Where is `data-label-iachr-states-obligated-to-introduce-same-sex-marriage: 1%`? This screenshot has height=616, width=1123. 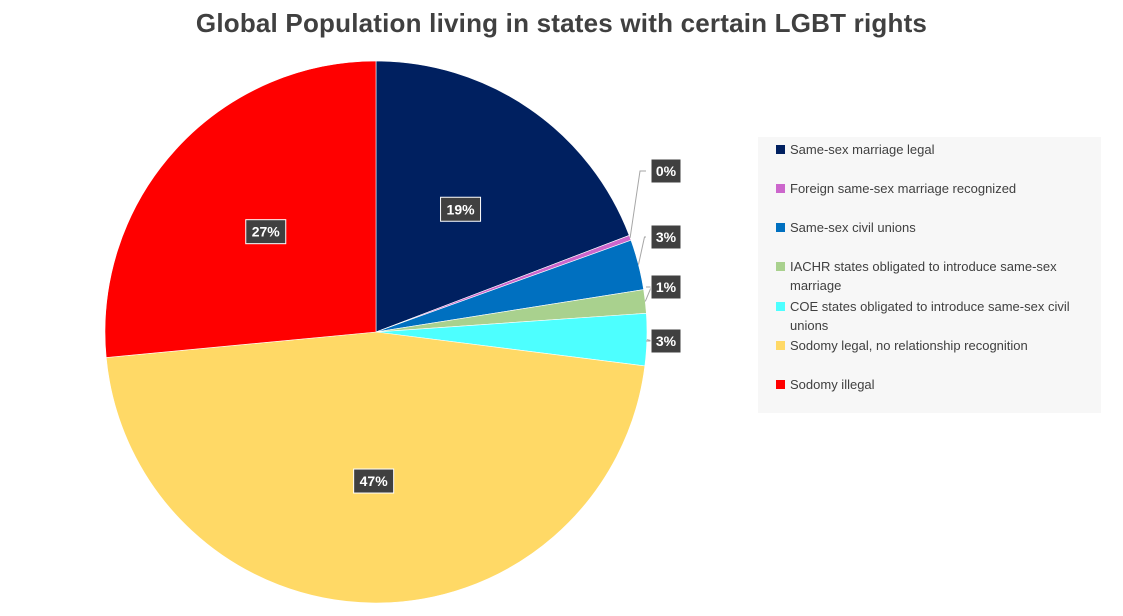
data-label-iachr-states-obligated-to-introduce-same-sex-marriage: 1% is located at coordinates (666, 287).